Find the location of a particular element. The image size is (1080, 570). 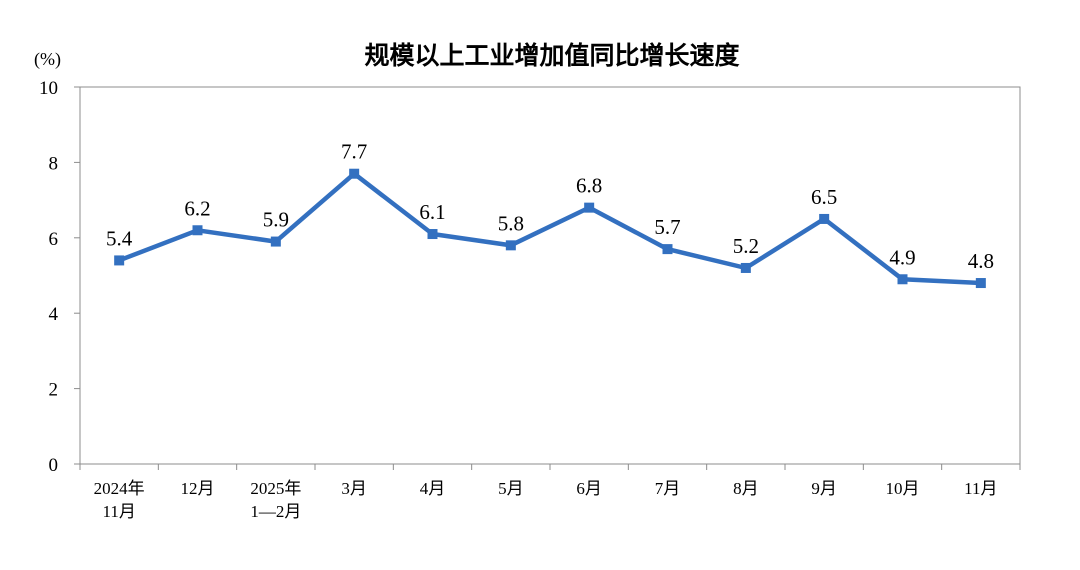

x-tick-label: 4月 is located at coordinates (433, 488).